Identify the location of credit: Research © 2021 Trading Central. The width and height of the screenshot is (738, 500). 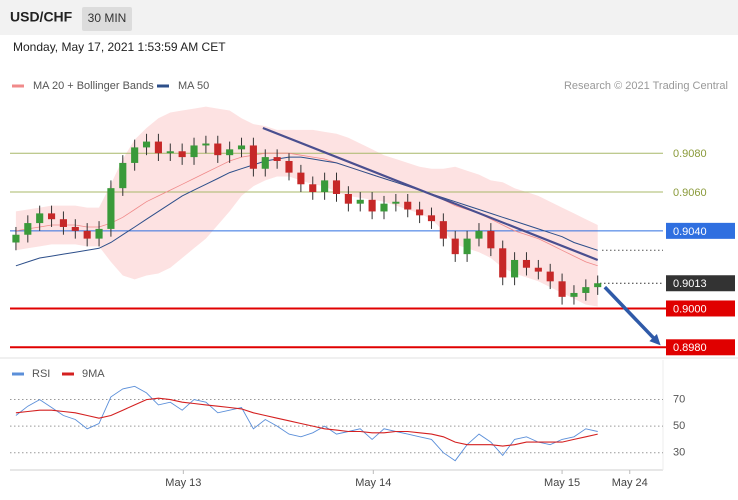
(646, 86).